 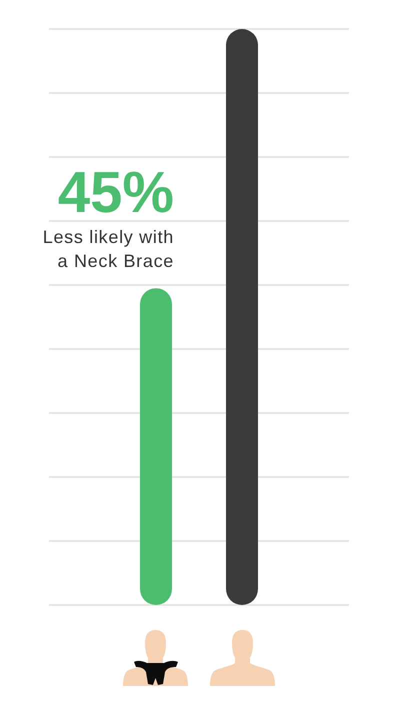 What do you see at coordinates (115, 192) in the screenshot?
I see `annotation: 45%` at bounding box center [115, 192].